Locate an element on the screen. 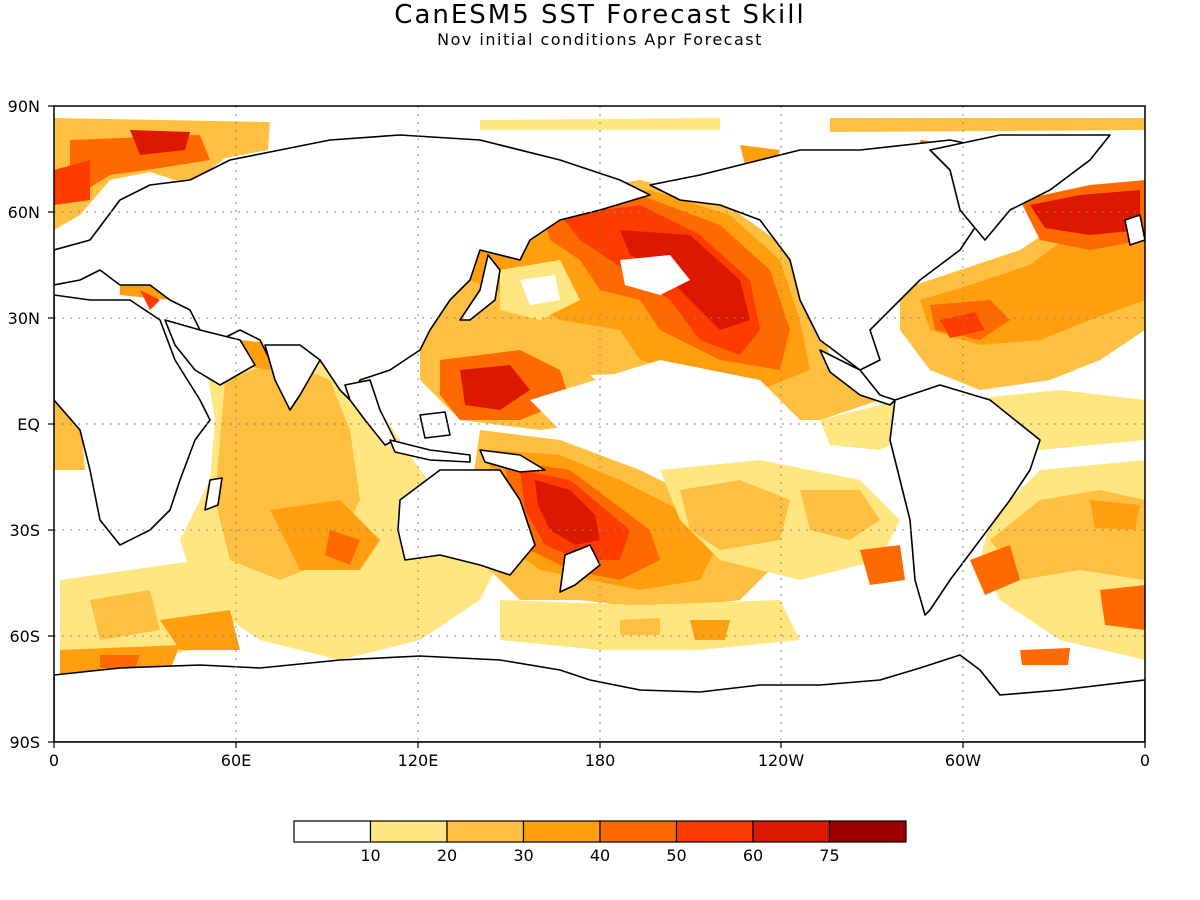  map-title: CanESM5 SST Forecast Skill is located at coordinates (600, 15).